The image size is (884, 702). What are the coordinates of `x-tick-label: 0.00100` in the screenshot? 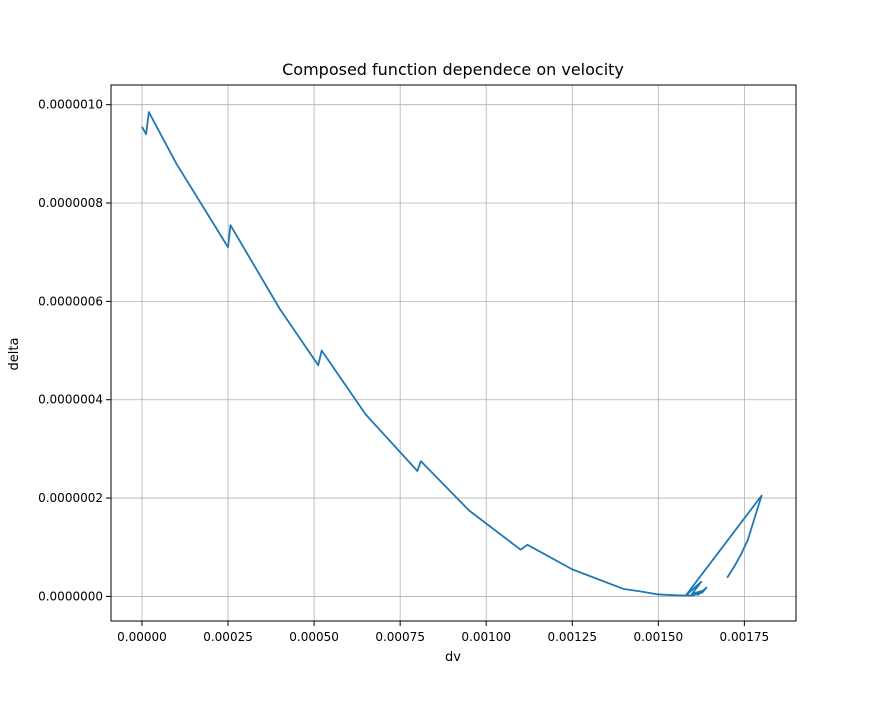 It's located at (486, 637).